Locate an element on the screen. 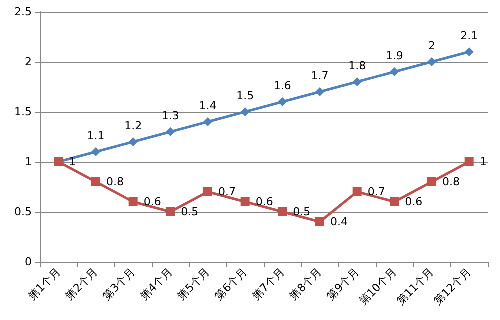  data-label: 1.5 is located at coordinates (245, 96).